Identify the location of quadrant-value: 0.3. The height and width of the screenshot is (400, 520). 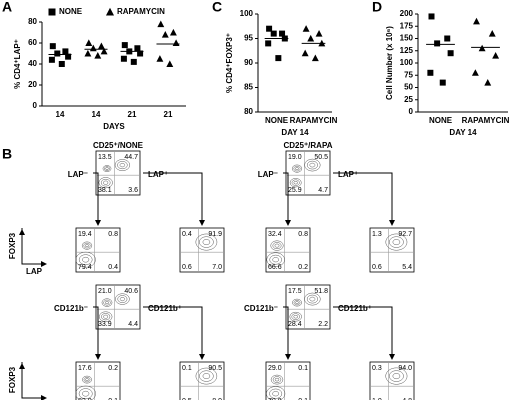
(377, 368).